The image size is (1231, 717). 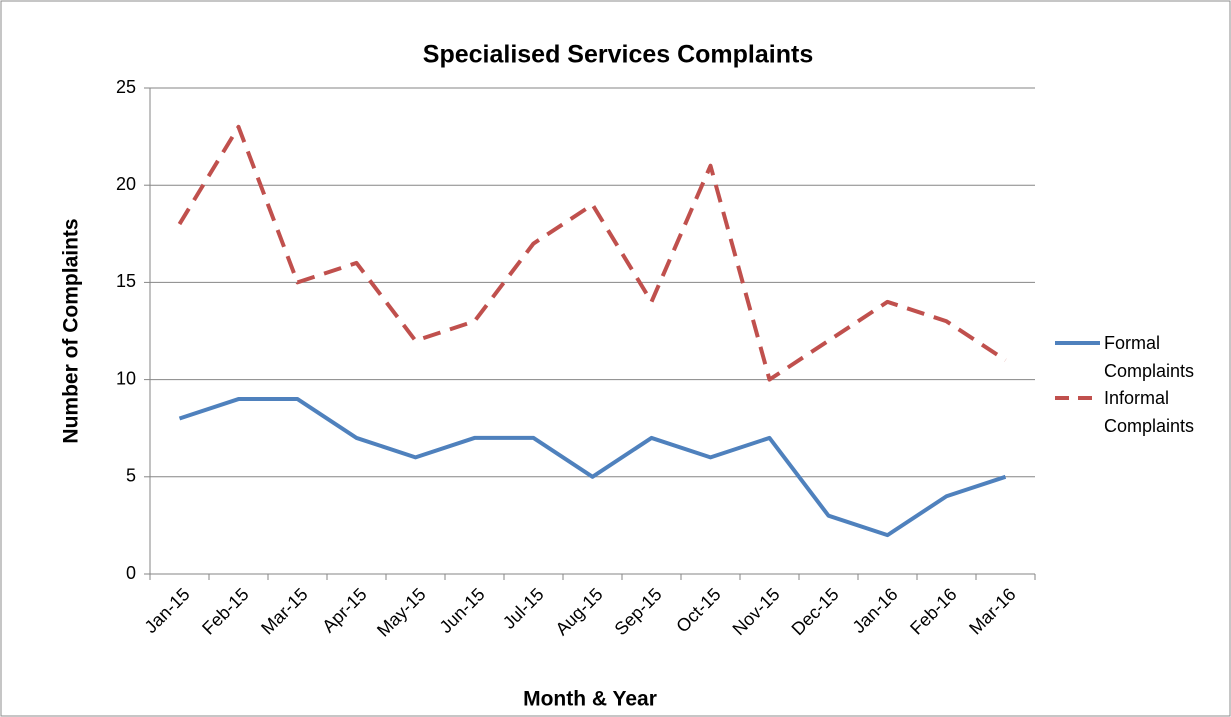 I want to click on y-tick-label: 15, so click(x=126, y=281).